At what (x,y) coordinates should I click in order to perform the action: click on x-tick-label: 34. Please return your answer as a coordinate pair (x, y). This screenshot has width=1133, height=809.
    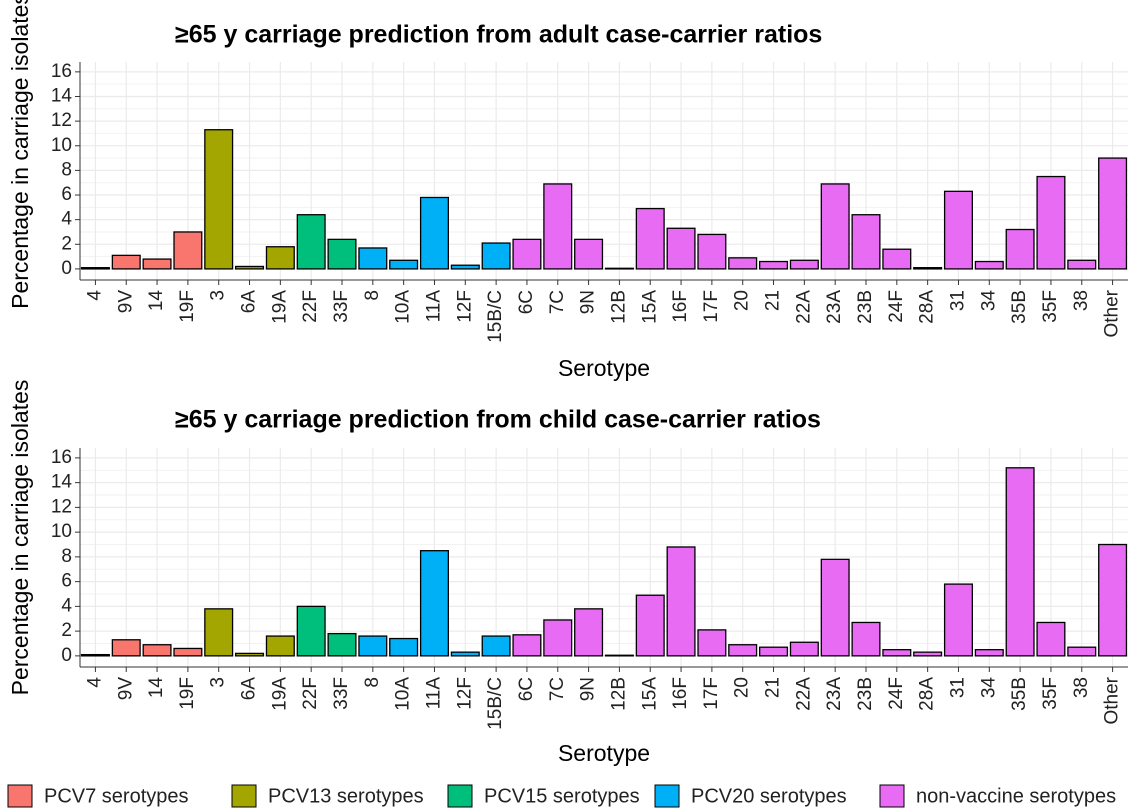
    Looking at the image, I should click on (988, 301).